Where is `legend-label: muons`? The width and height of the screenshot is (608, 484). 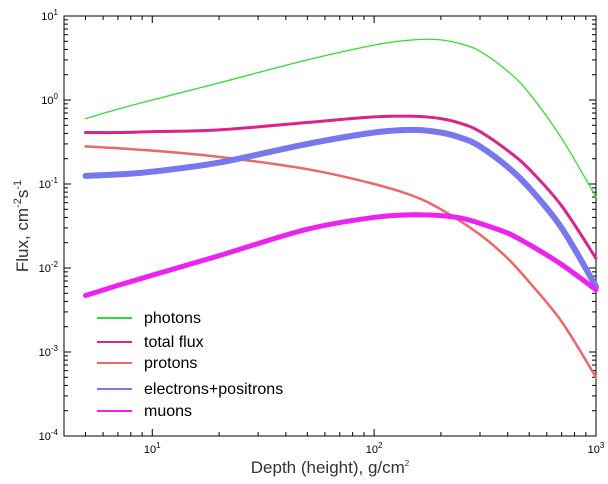 legend-label: muons is located at coordinates (168, 411).